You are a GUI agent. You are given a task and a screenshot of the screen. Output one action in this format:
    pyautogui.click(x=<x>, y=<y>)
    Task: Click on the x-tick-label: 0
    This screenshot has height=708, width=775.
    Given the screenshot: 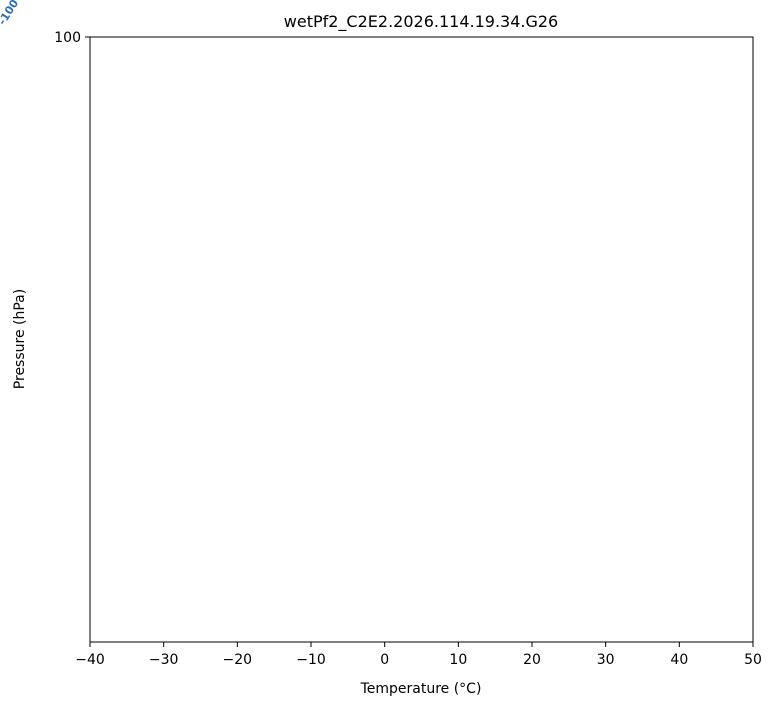 What is the action you would take?
    pyautogui.click(x=384, y=660)
    